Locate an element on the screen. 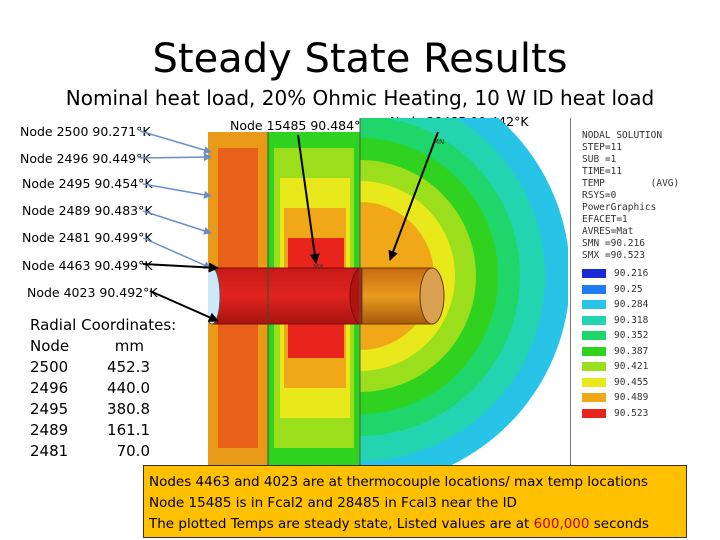  radial-row: 2489 161.1 is located at coordinates (90, 431).